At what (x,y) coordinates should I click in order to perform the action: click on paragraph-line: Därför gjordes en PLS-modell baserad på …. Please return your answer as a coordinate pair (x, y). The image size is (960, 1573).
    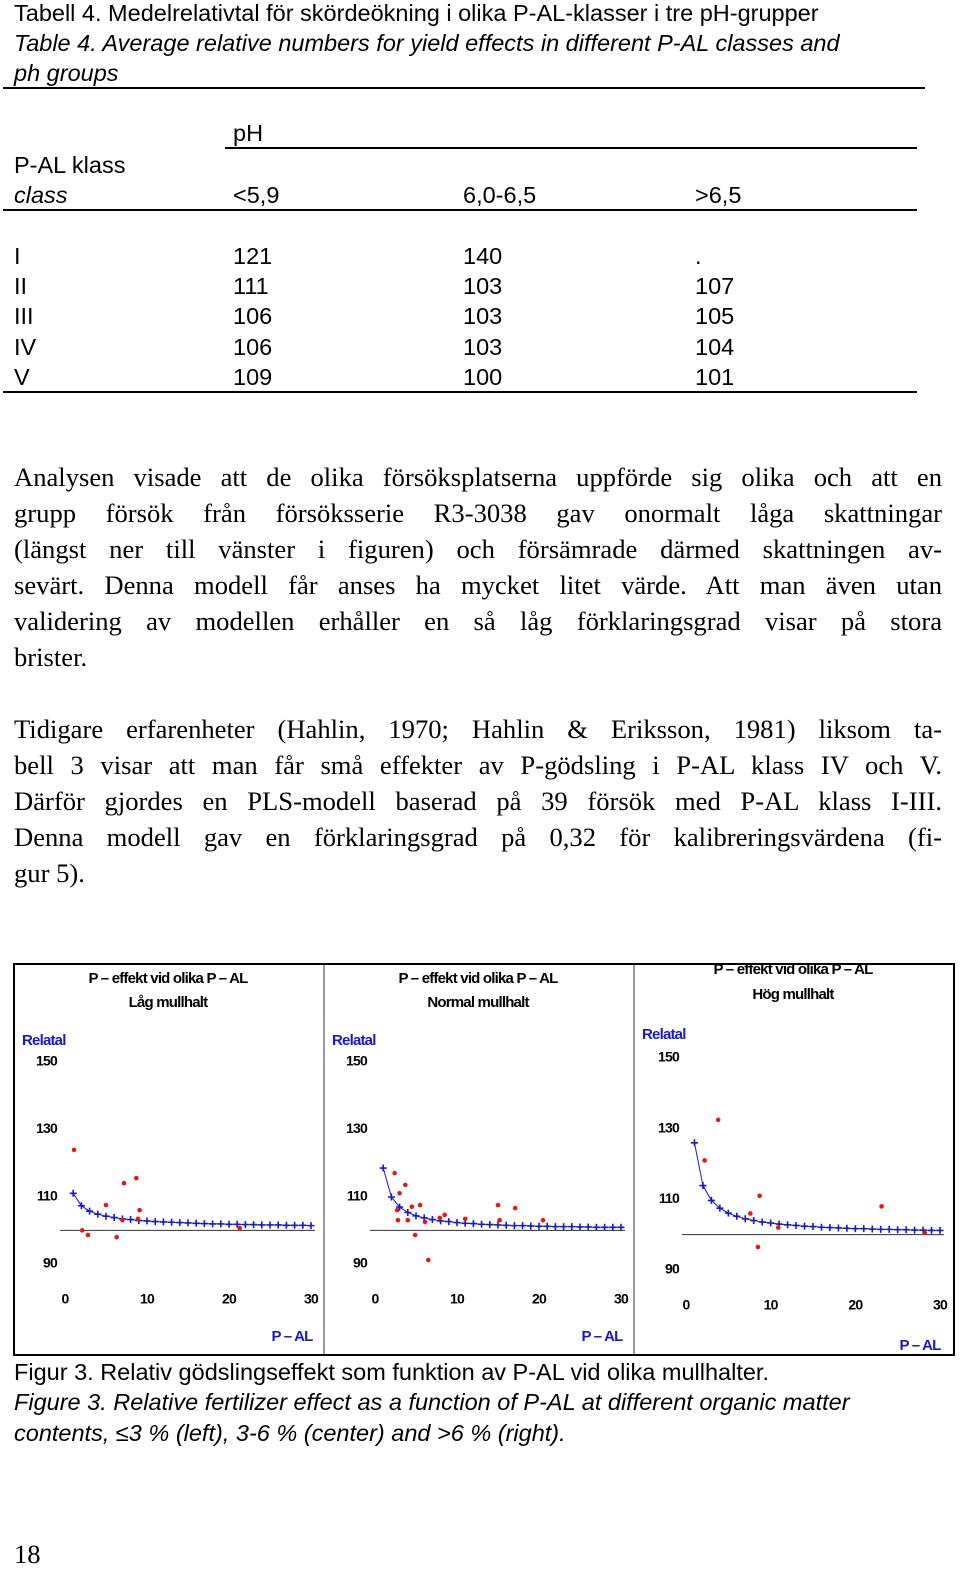
    Looking at the image, I should click on (478, 801).